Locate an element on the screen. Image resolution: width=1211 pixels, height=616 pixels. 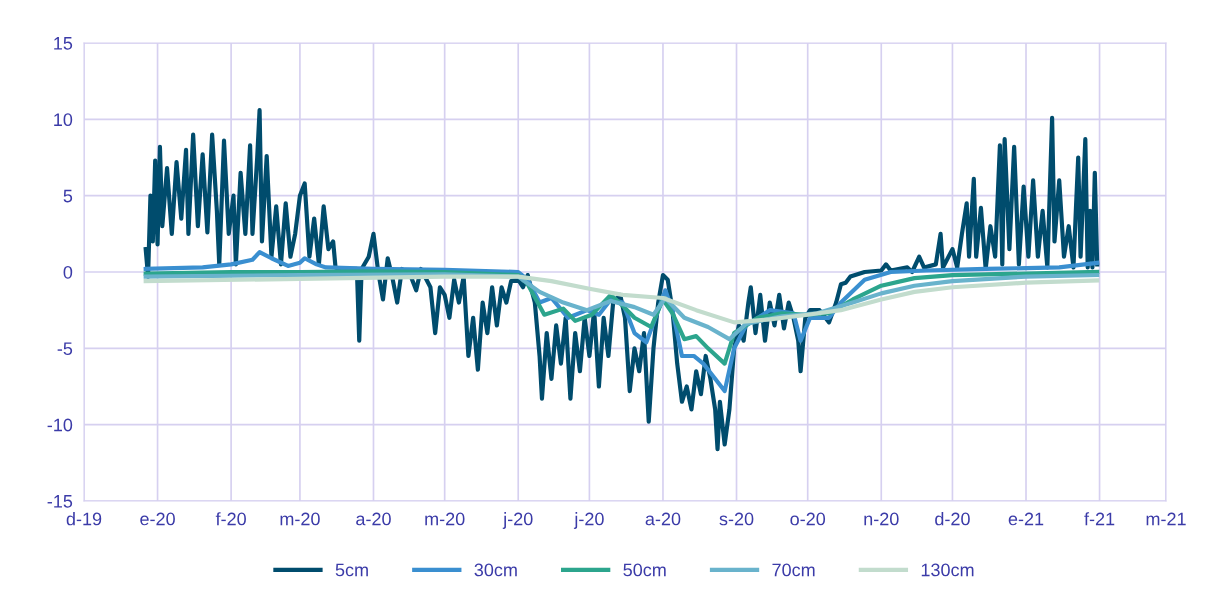
legend-label: 30cm is located at coordinates (495, 570).